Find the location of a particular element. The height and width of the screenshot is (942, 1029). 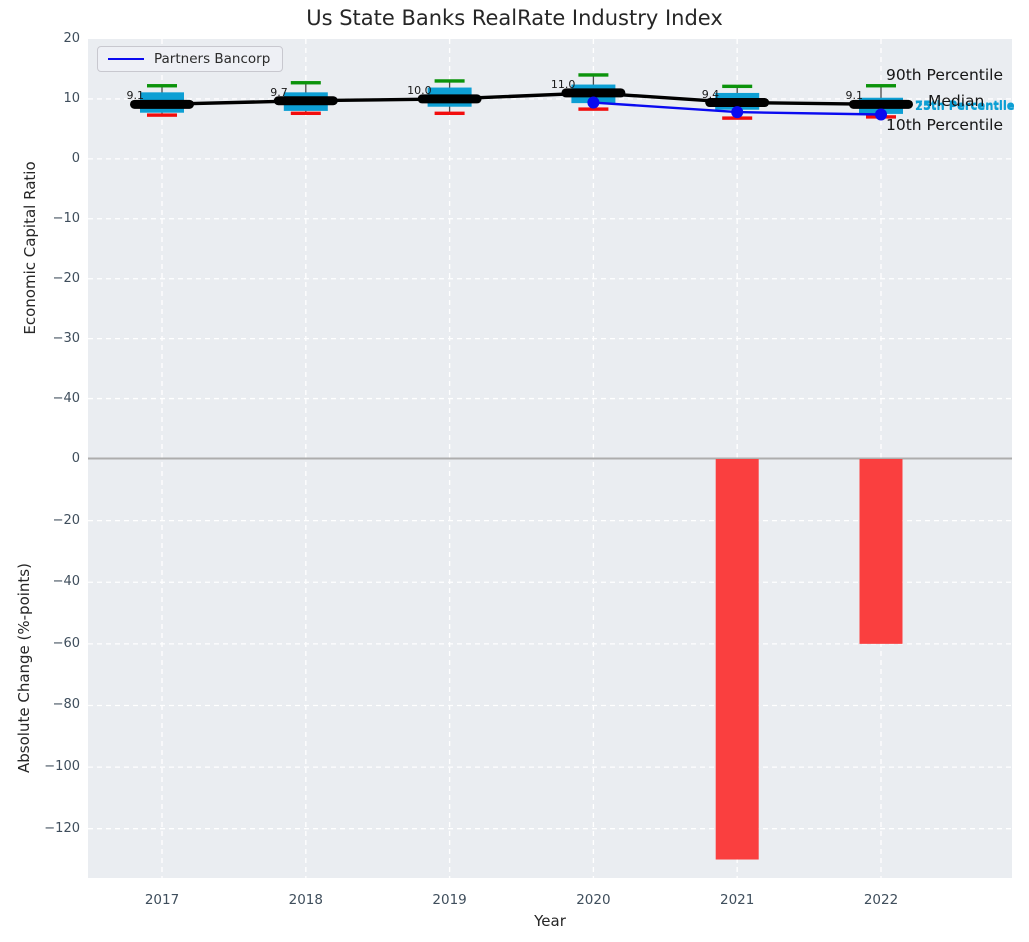

x-tick-2019: 2019 is located at coordinates (449, 900).